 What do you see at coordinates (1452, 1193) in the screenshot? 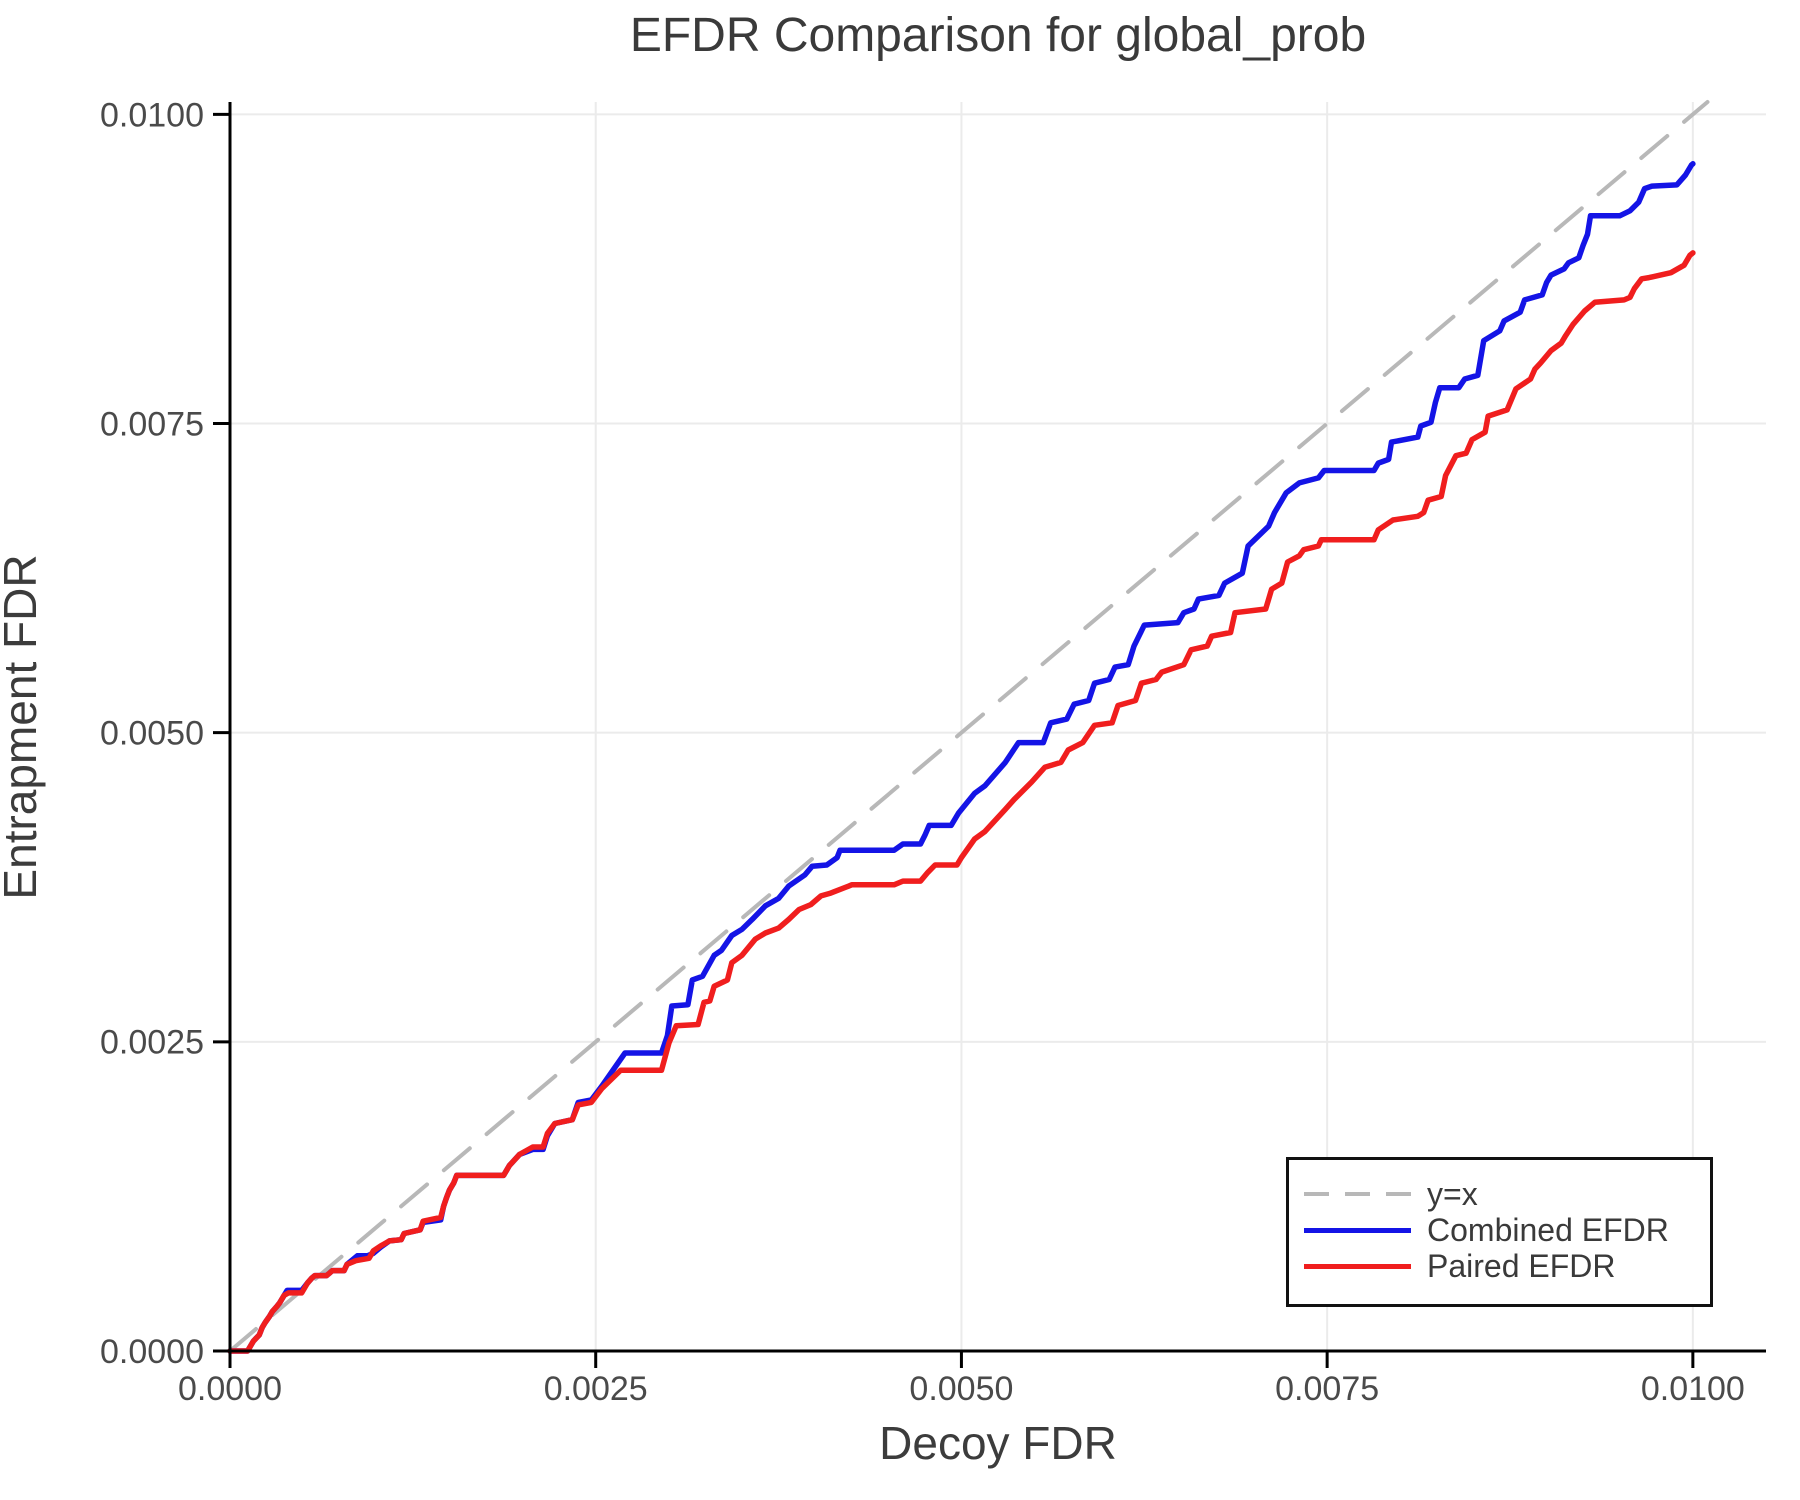
I see `legend-label-identity: y=x` at bounding box center [1452, 1193].